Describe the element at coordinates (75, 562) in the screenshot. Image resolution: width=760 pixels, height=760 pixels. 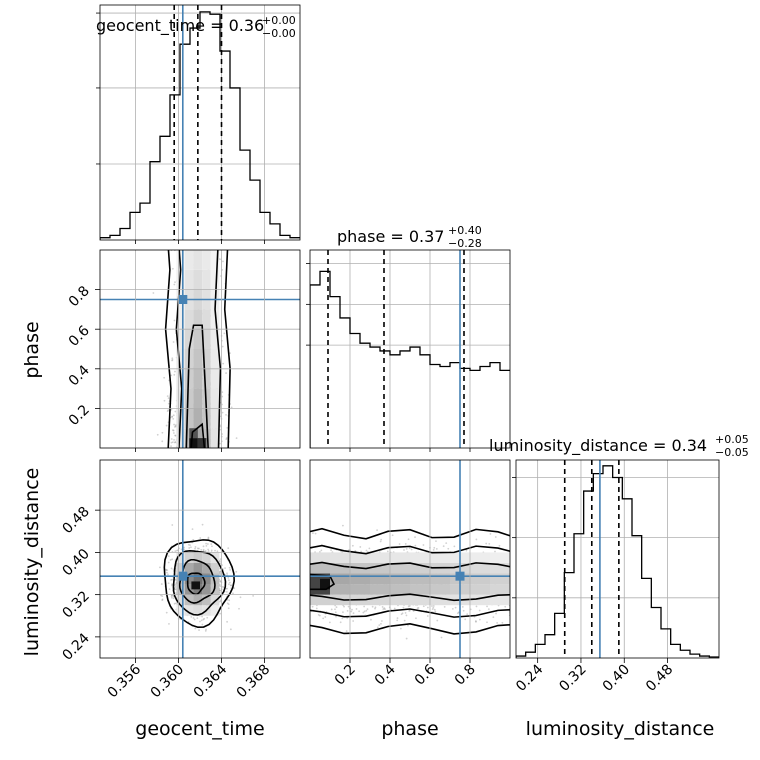
I see `luminosity-distance-ytick-label: 0.40` at that location.